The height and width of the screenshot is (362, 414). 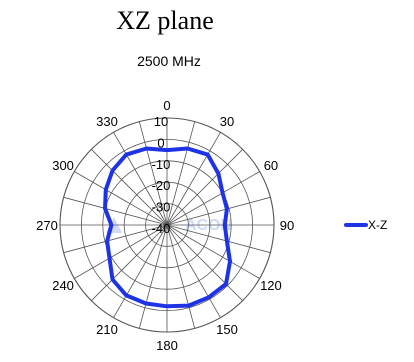 What do you see at coordinates (161, 164) in the screenshot?
I see `radial-tick-label: -10` at bounding box center [161, 164].